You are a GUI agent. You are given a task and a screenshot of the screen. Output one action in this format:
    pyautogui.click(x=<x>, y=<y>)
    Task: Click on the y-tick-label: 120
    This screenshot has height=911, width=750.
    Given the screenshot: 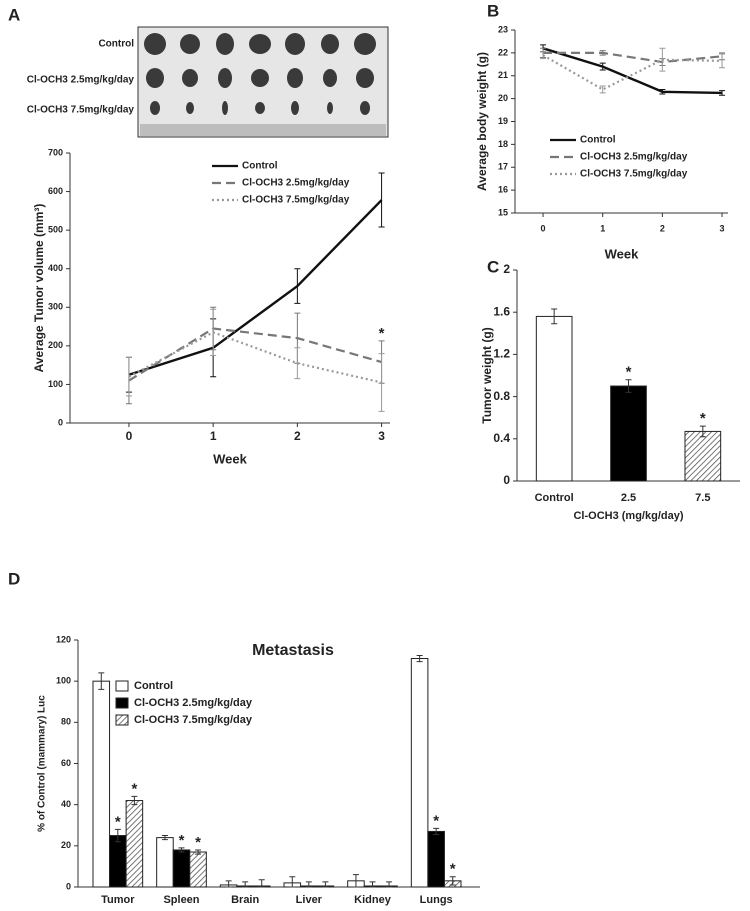 What is the action you would take?
    pyautogui.click(x=63, y=639)
    